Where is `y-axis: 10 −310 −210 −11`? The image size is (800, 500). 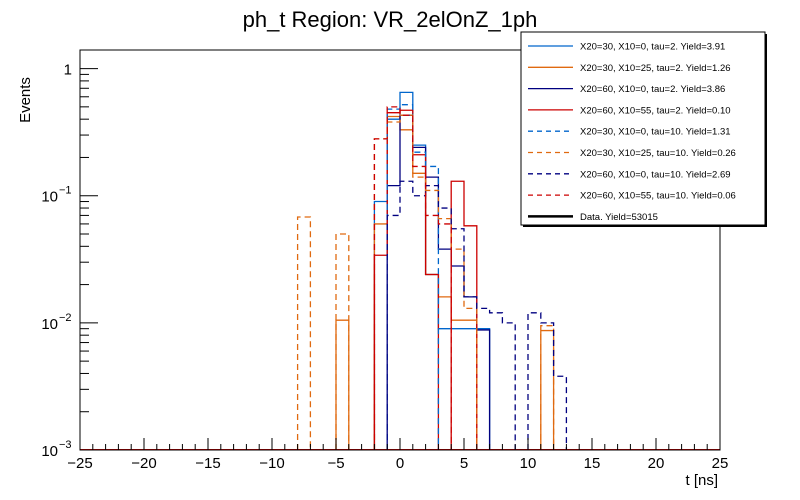
y-axis: 10 −310 −210 −11 is located at coordinates (69, 261).